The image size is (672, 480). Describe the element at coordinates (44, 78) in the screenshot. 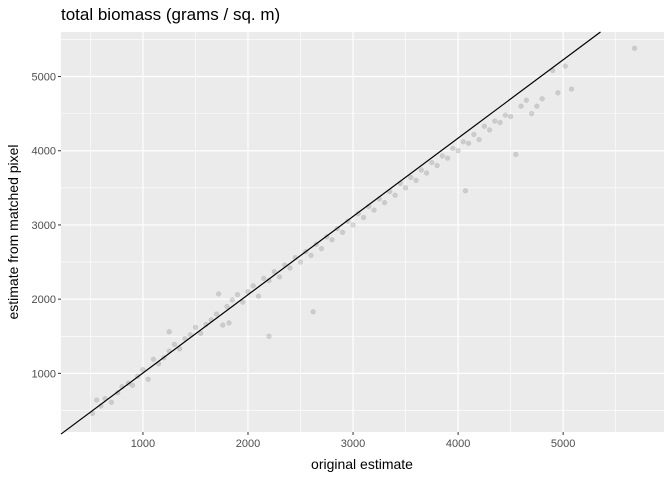

I see `y-tick-label: 5000` at that location.